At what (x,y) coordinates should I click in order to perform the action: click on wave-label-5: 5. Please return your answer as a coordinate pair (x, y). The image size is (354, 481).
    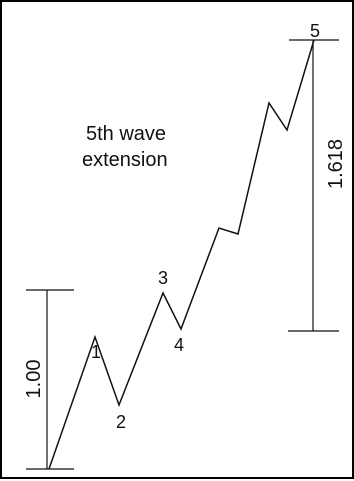
    Looking at the image, I should click on (315, 31).